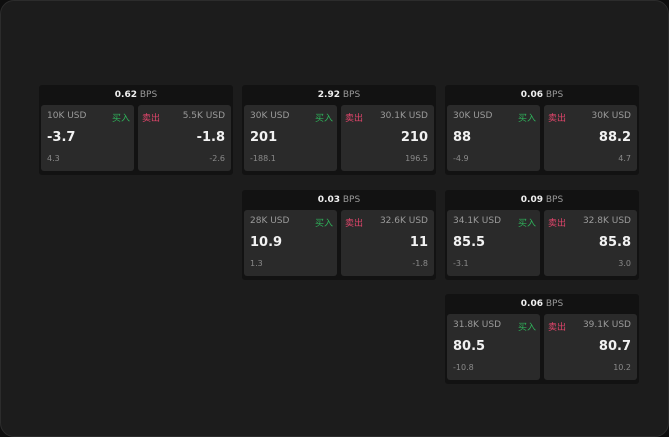  Describe the element at coordinates (461, 158) in the screenshot. I see `bid-change: -4.9` at that location.